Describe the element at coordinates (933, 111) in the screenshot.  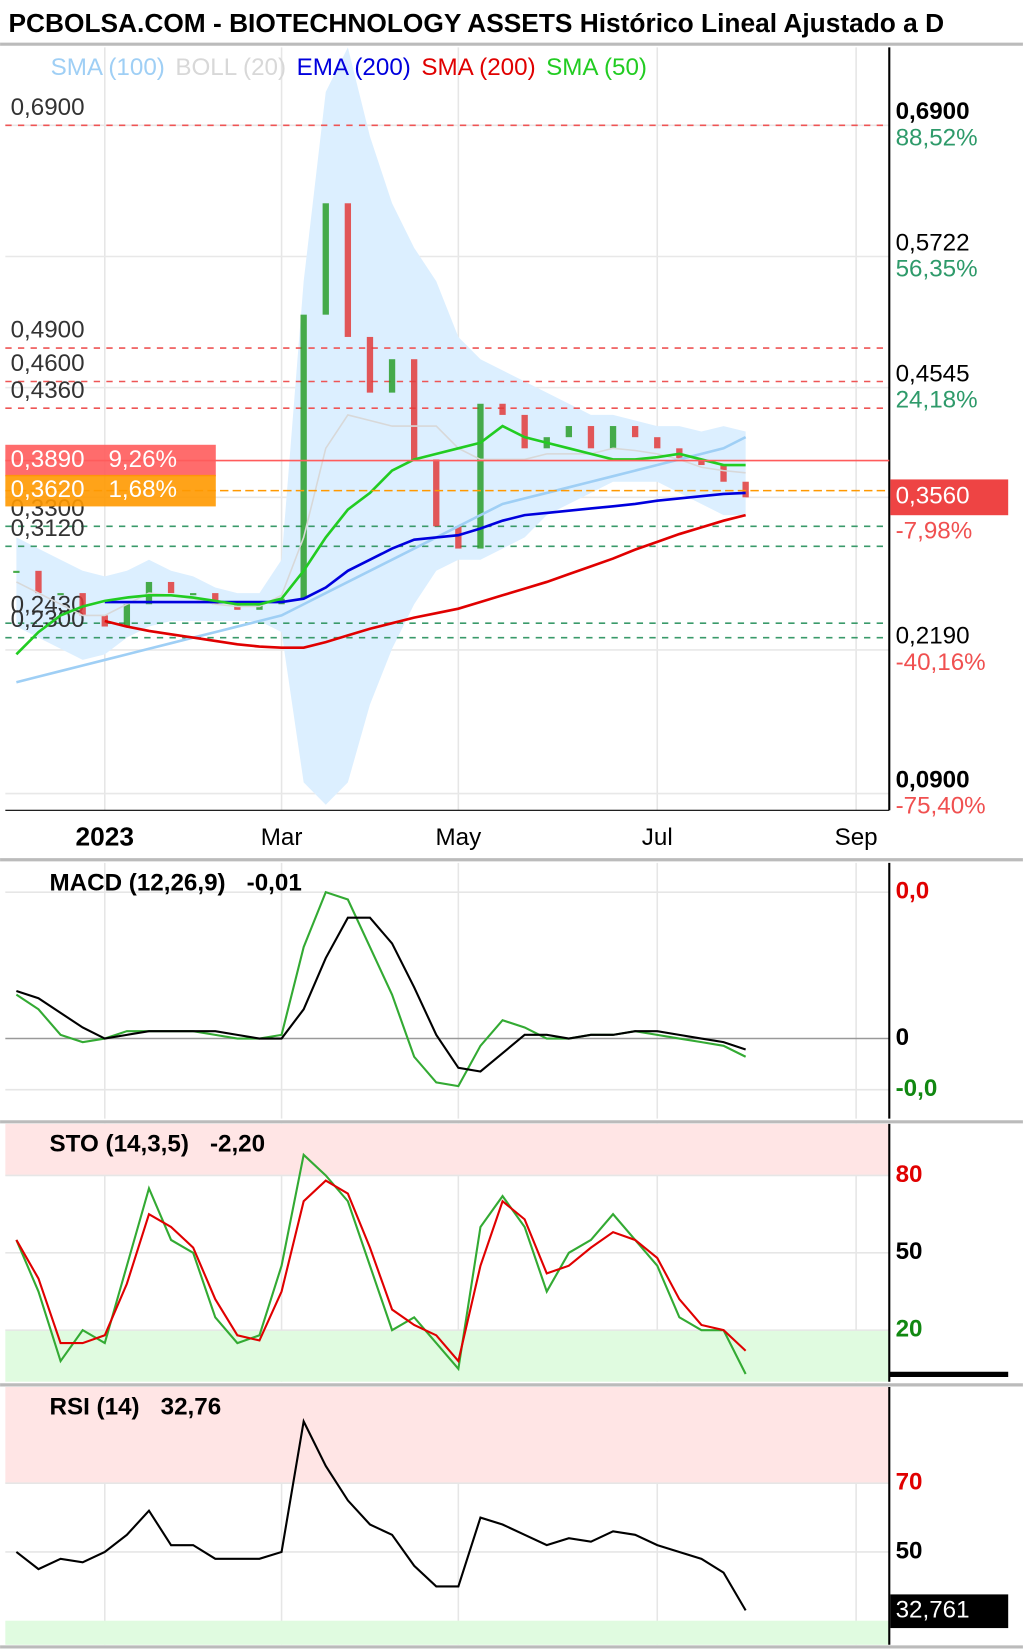
I see `y-tick-label: 0,6900` at that location.